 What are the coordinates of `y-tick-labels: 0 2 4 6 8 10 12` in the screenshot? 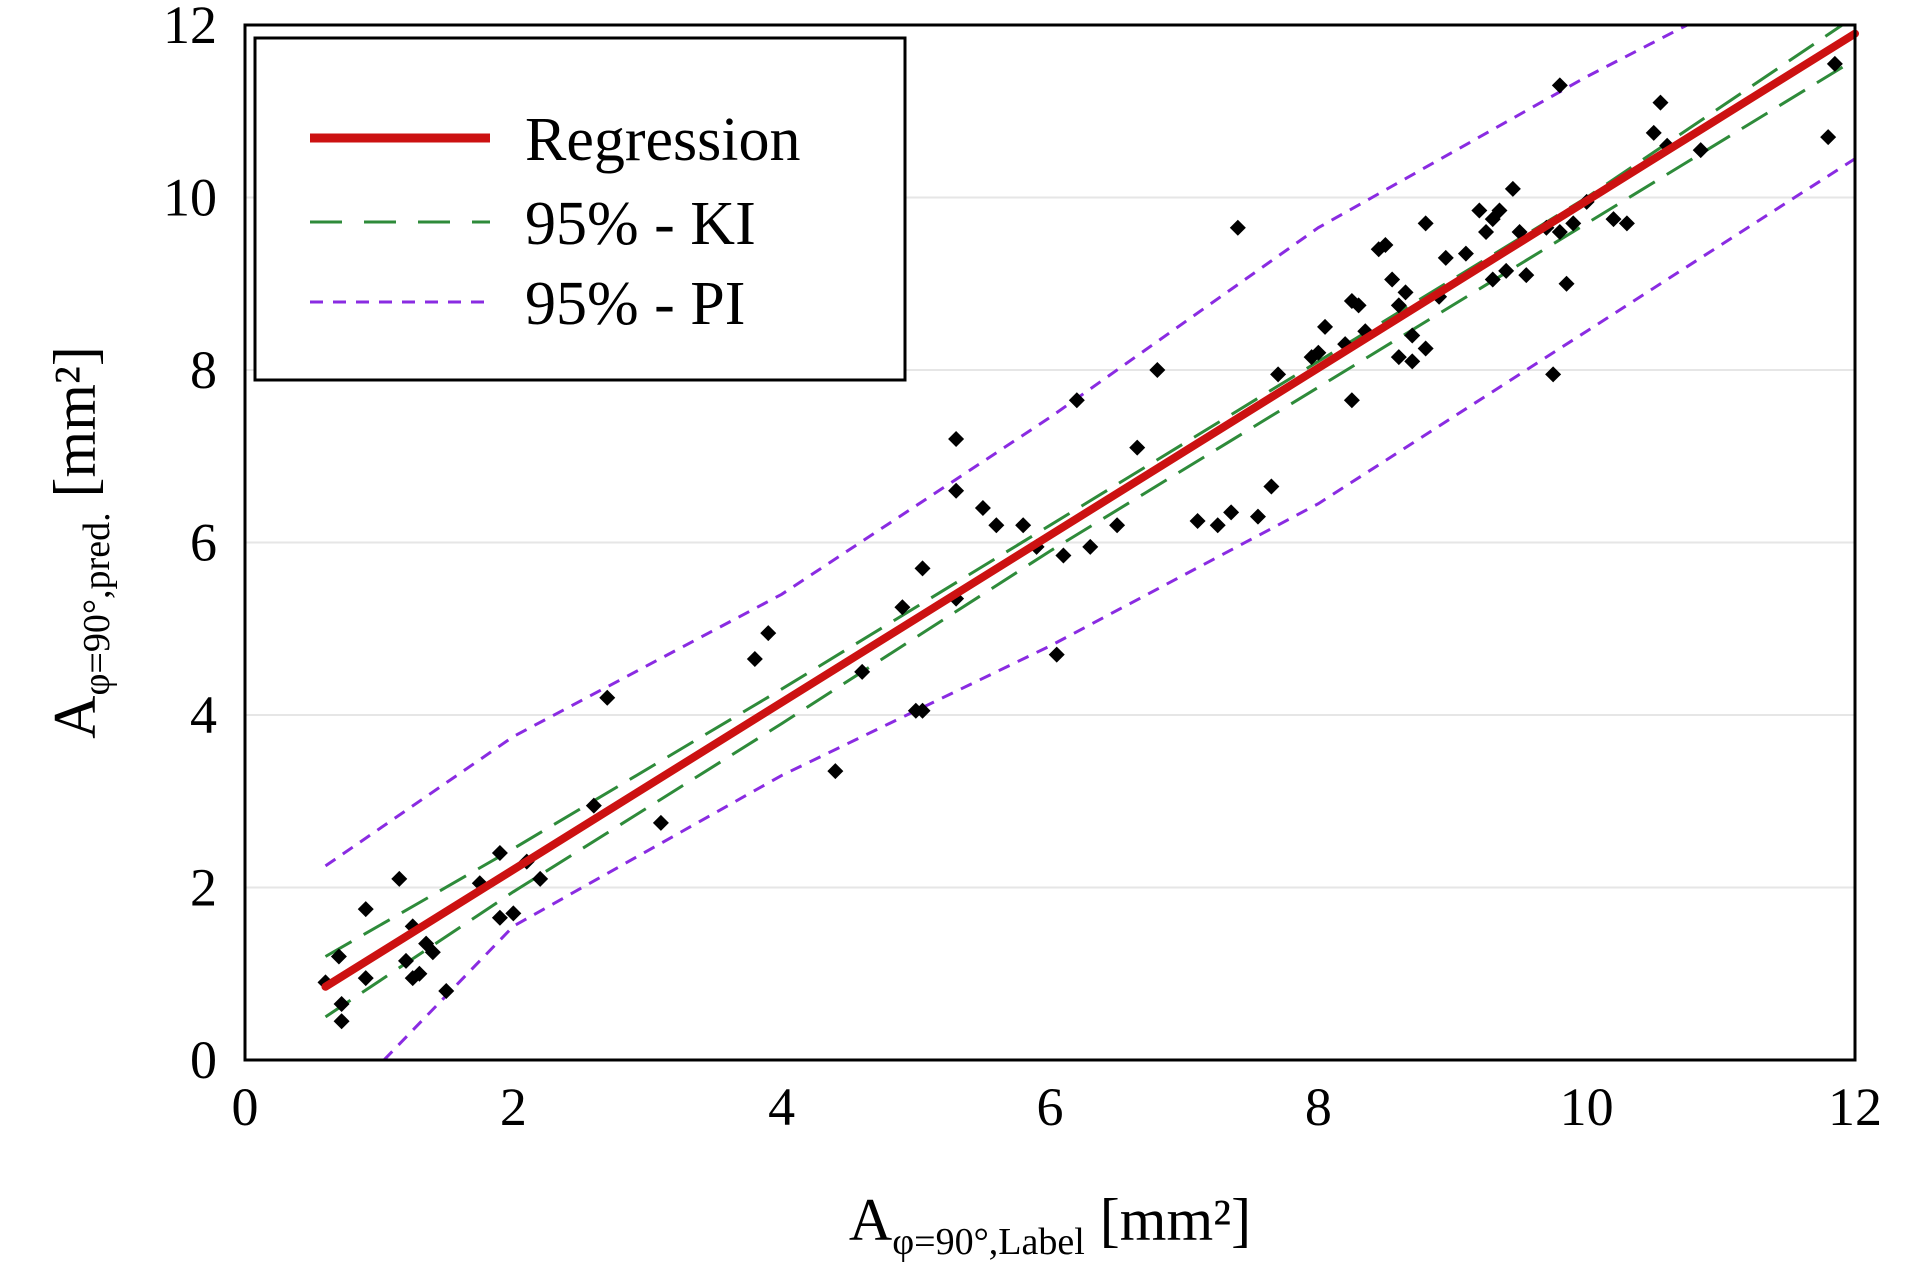 It's located at (190, 545).